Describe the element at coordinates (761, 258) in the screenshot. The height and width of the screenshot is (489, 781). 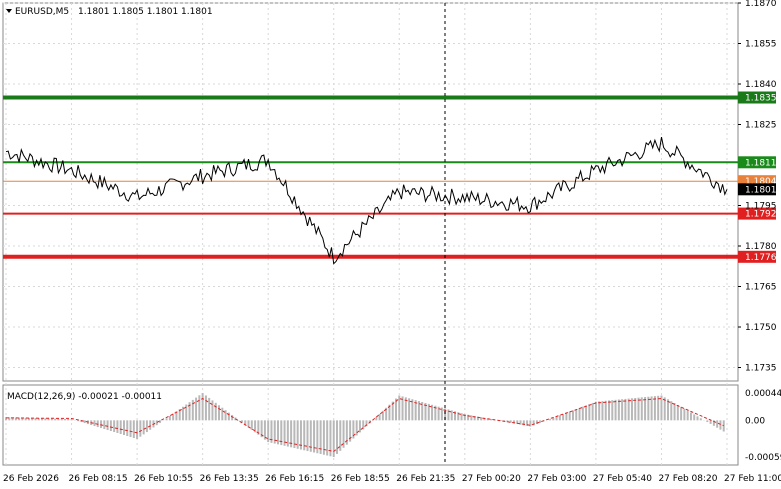
I see `level-badge-label: 1.1776` at that location.